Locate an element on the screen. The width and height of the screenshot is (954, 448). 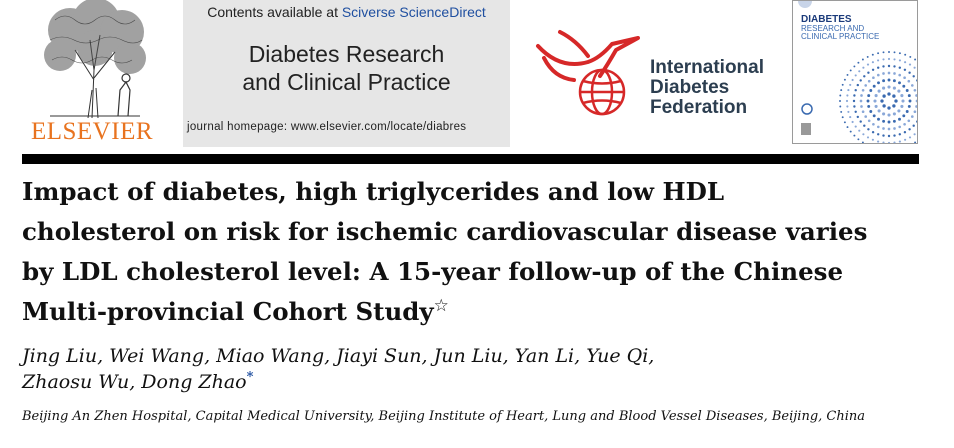
authors-line2-wrap: Zhaosu Wu, Dong Zhao* is located at coordinates (472, 382).